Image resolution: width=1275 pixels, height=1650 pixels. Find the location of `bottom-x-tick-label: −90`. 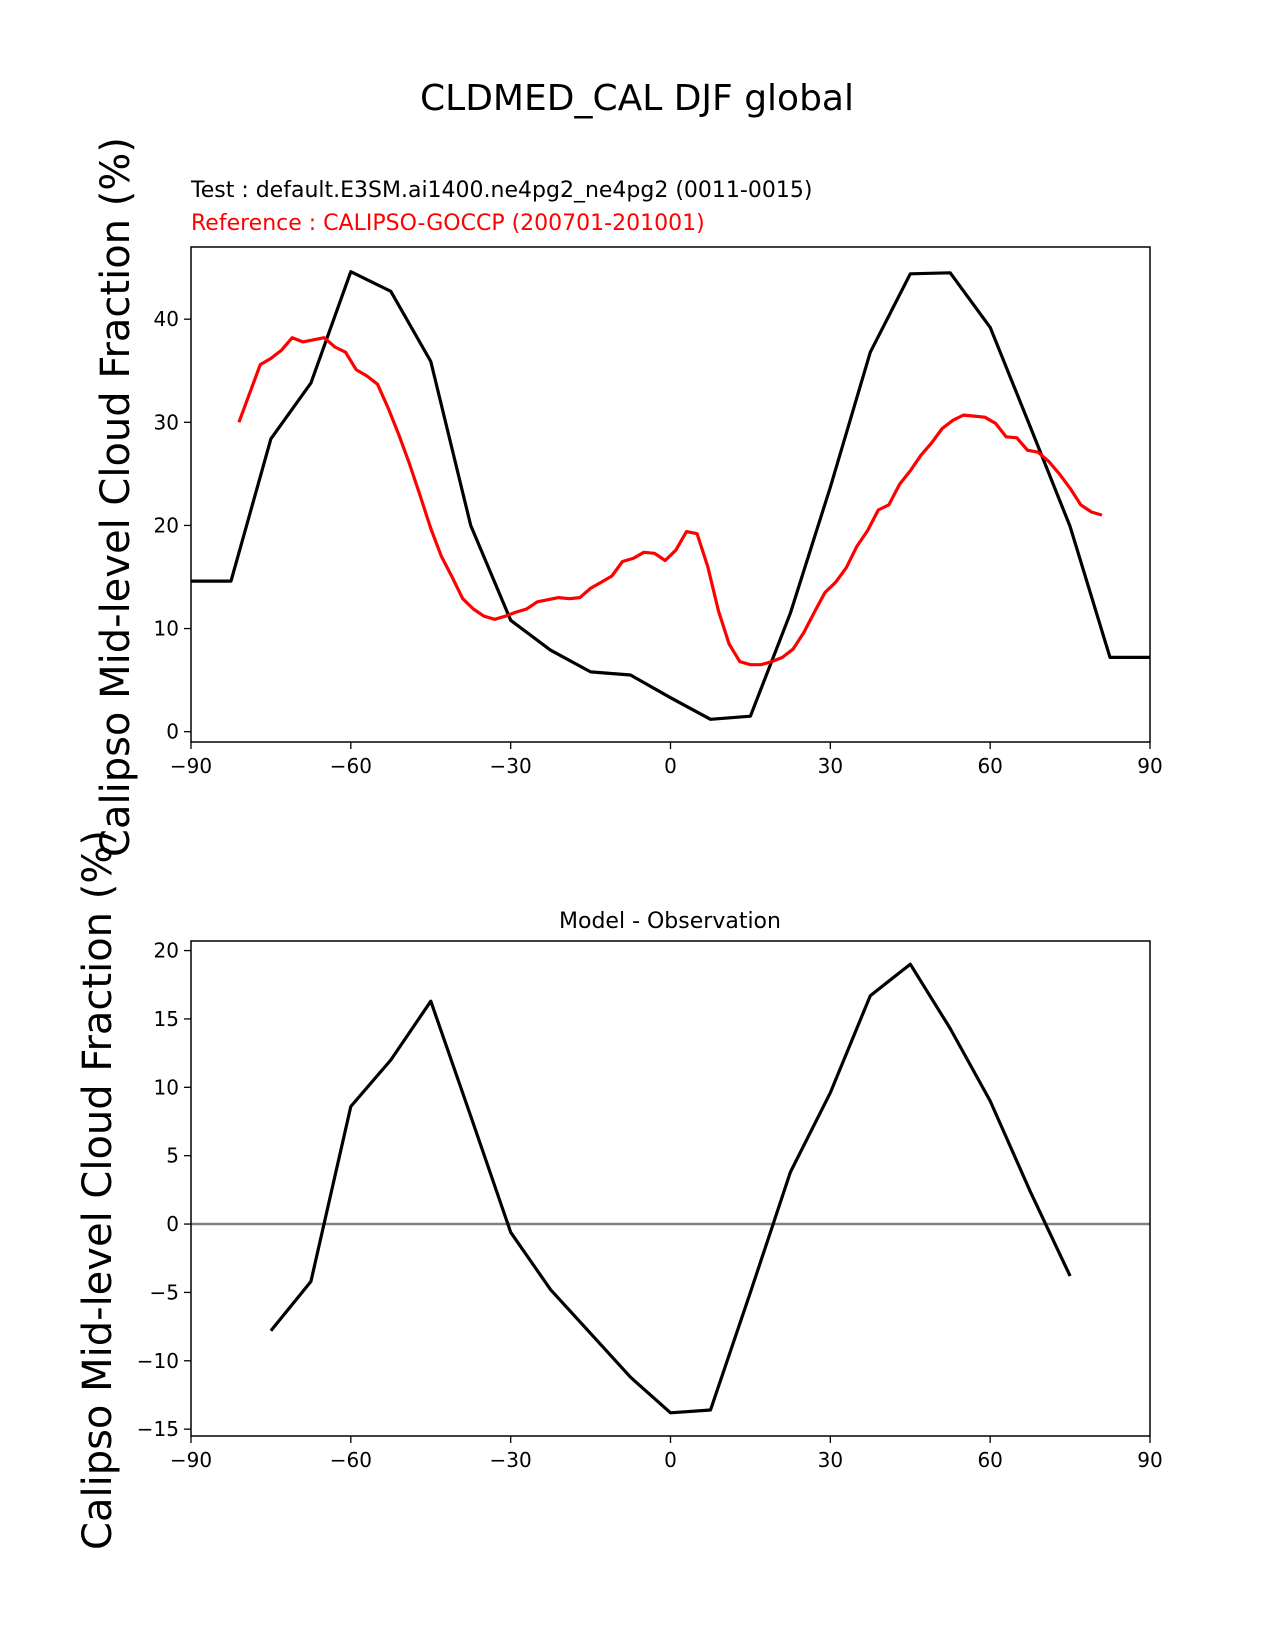

bottom-x-tick-label: −90 is located at coordinates (191, 1460).